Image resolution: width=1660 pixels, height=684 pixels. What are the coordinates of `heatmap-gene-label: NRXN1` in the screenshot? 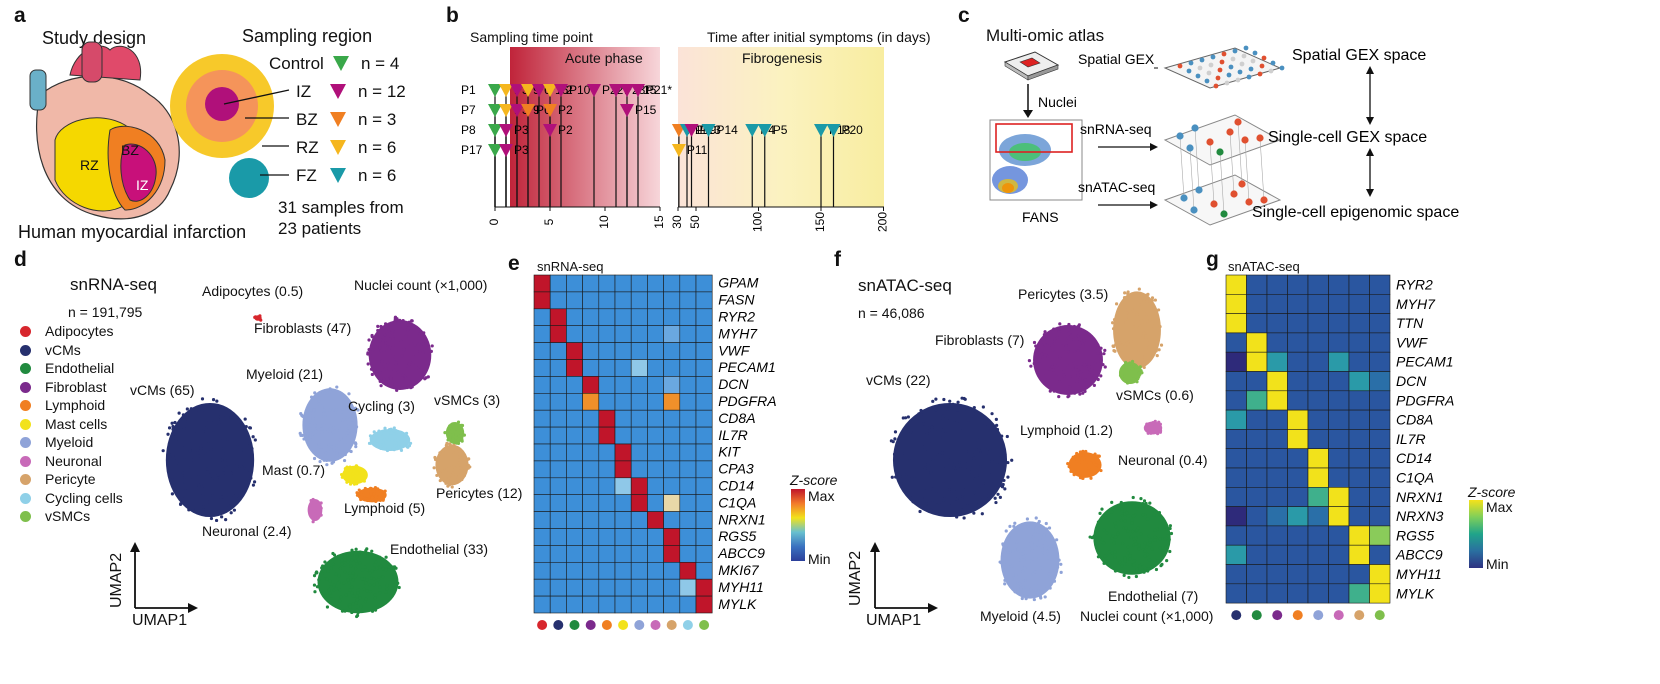 It's located at (741, 519).